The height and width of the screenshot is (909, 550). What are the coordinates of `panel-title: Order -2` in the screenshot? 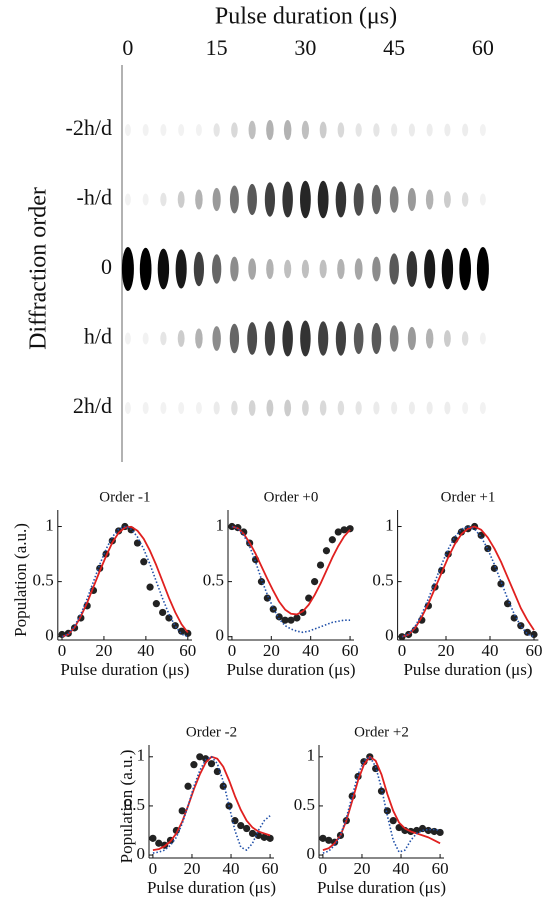 It's located at (211, 732).